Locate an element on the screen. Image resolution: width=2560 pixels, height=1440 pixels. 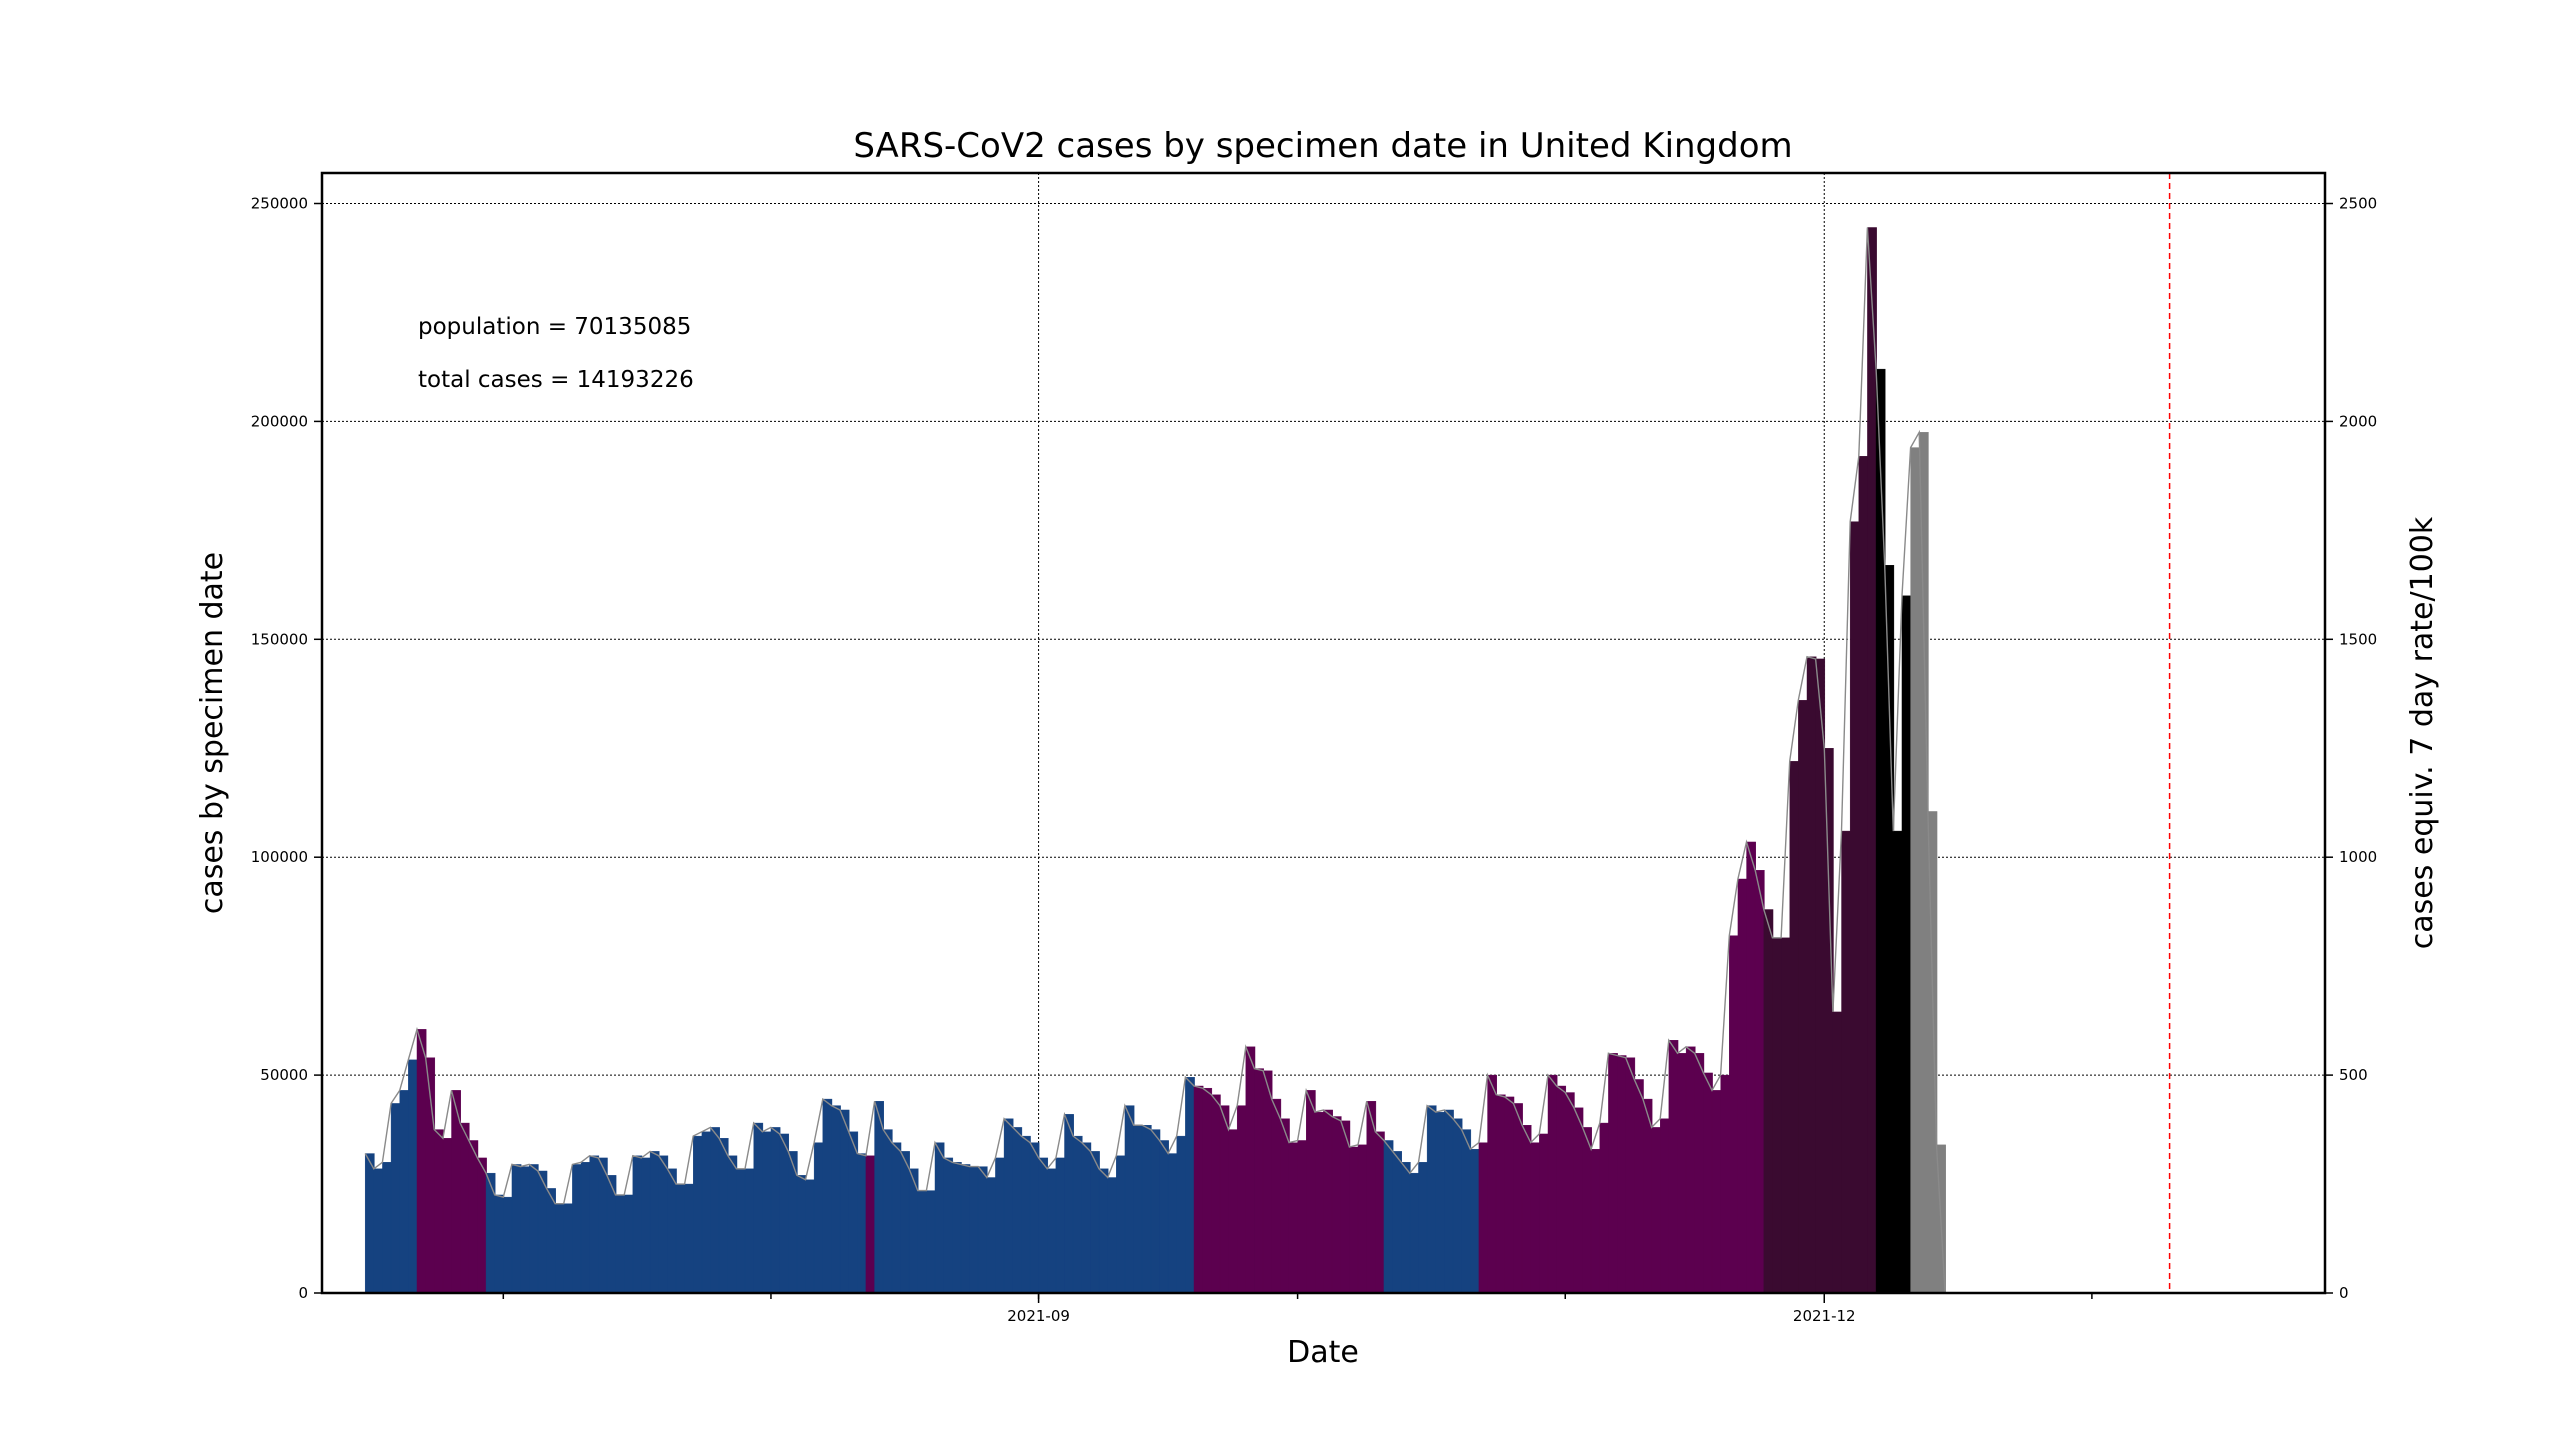
y2-tick-label: 0 is located at coordinates (2344, 1293).